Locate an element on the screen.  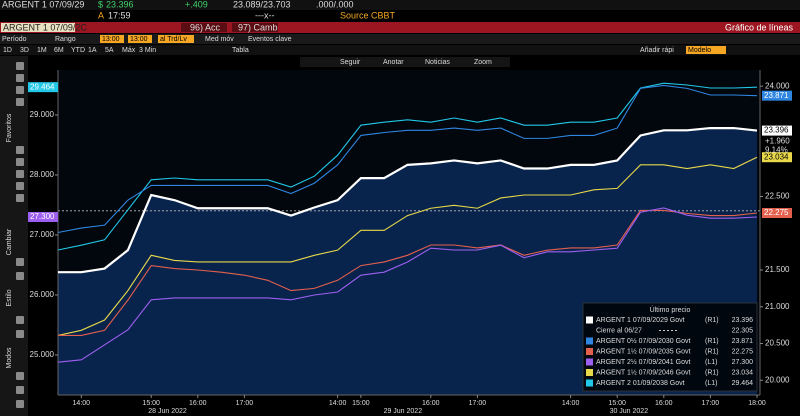
table-button: Tabla is located at coordinates (240, 50).